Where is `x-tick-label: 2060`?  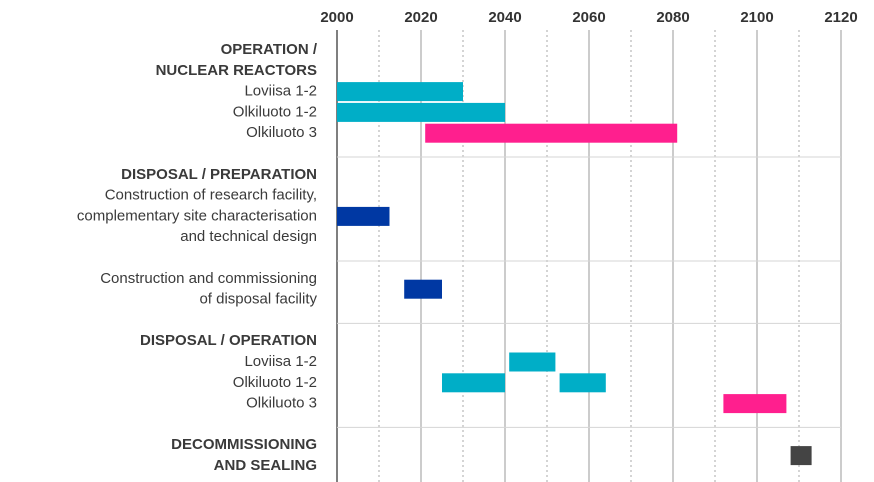
x-tick-label: 2060 is located at coordinates (588, 17).